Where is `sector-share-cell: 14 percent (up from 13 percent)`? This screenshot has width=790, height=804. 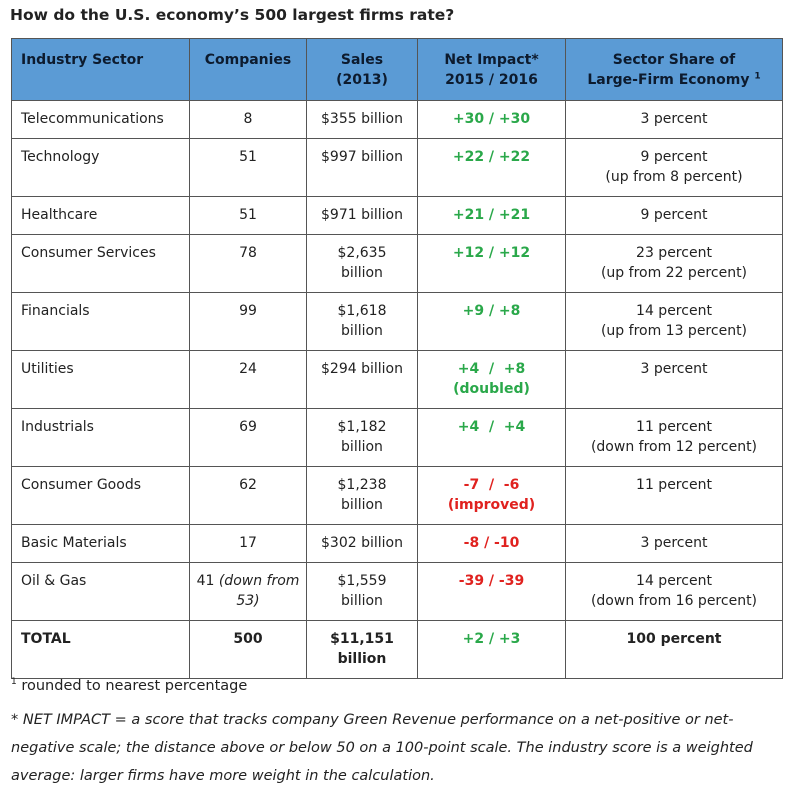 sector-share-cell: 14 percent (up from 13 percent) is located at coordinates (674, 321).